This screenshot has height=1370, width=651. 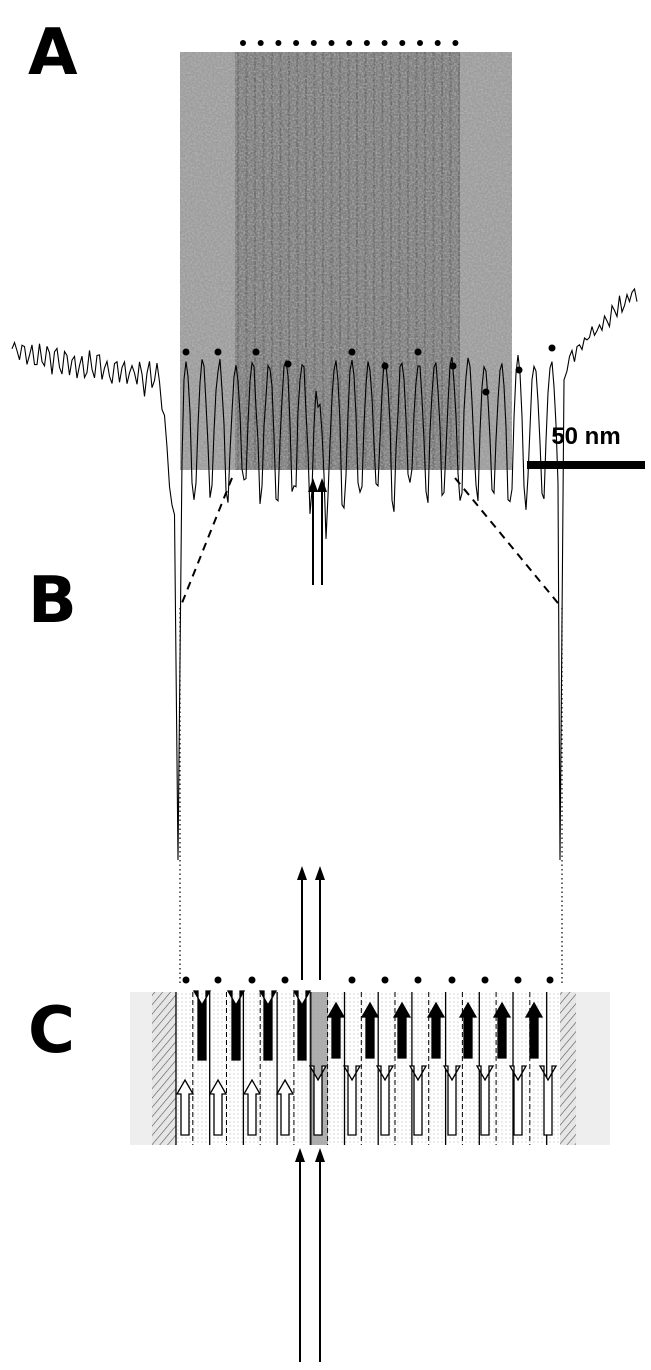 What do you see at coordinates (52, 601) in the screenshot?
I see `panel-label: B` at bounding box center [52, 601].